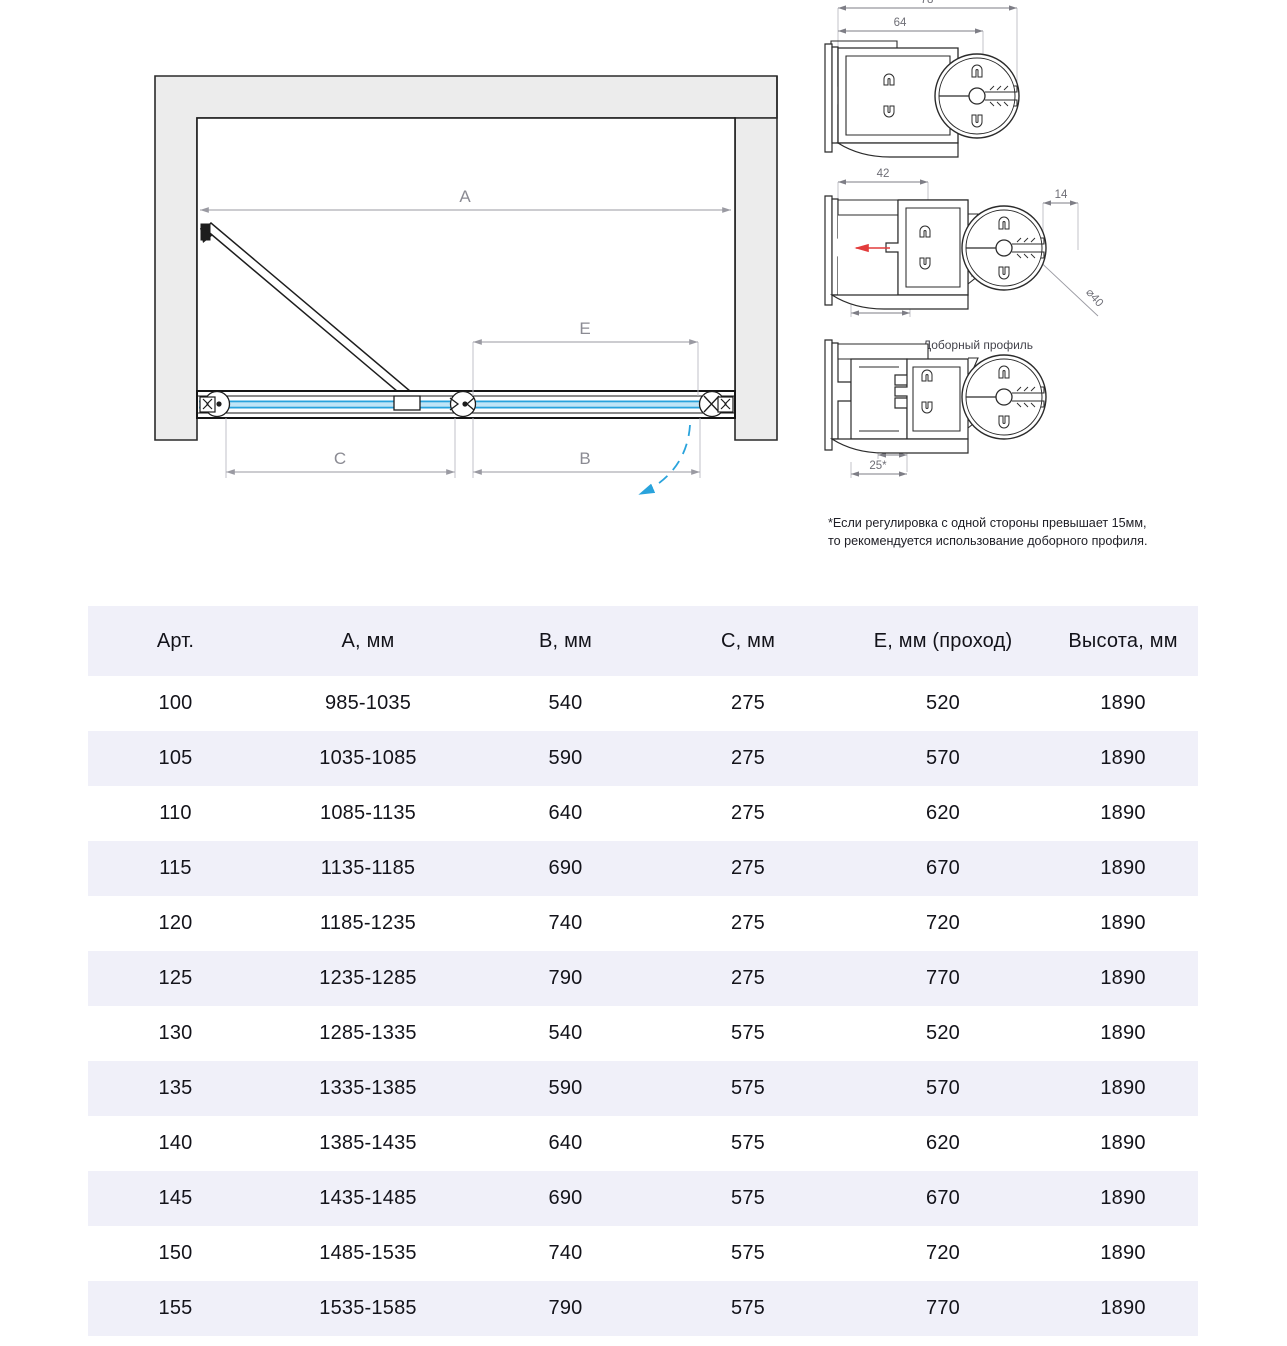  What do you see at coordinates (643, 868) in the screenshot?
I see `table-row: 115 1135-1185 690 275 670 1890` at bounding box center [643, 868].